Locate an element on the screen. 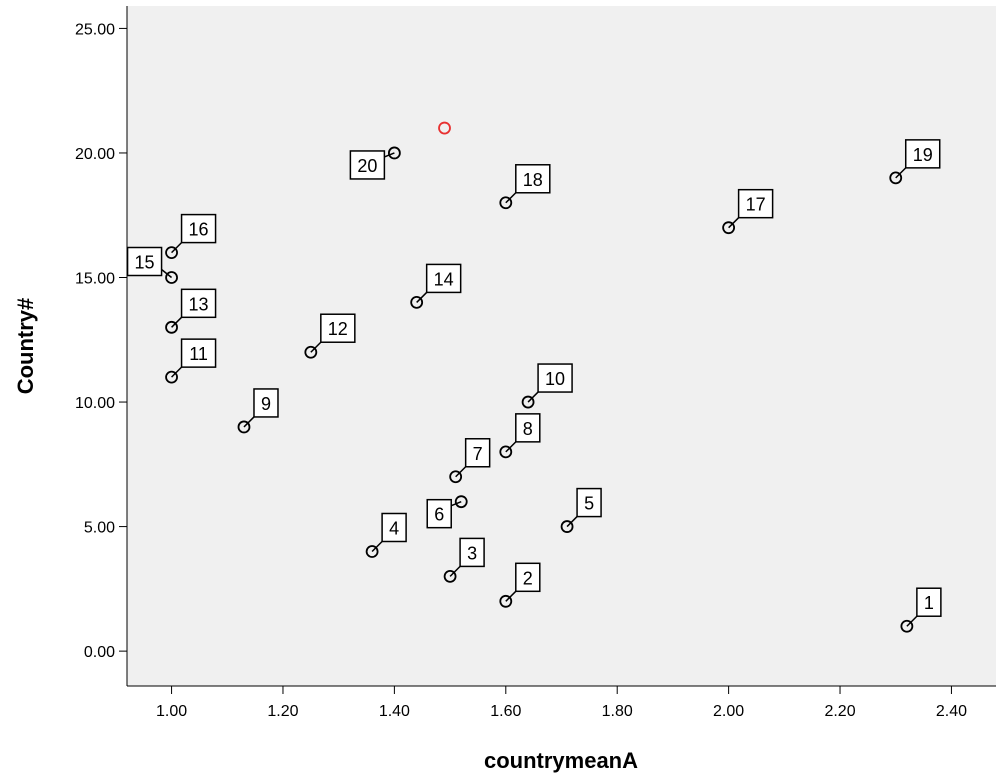 The width and height of the screenshot is (996, 779). data-point-1: 1 is located at coordinates (921, 610).